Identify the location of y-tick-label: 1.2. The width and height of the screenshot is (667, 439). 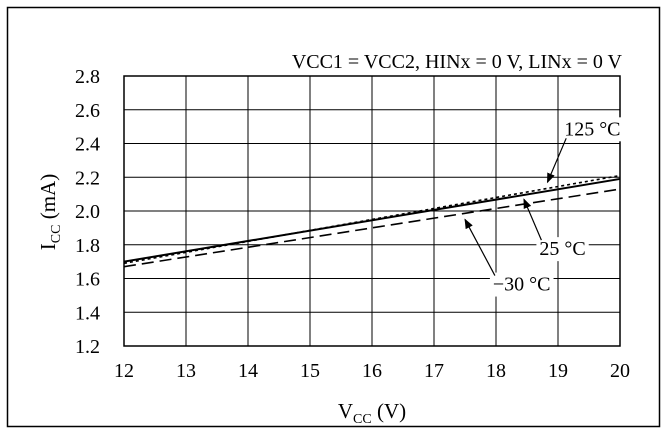
(87, 347).